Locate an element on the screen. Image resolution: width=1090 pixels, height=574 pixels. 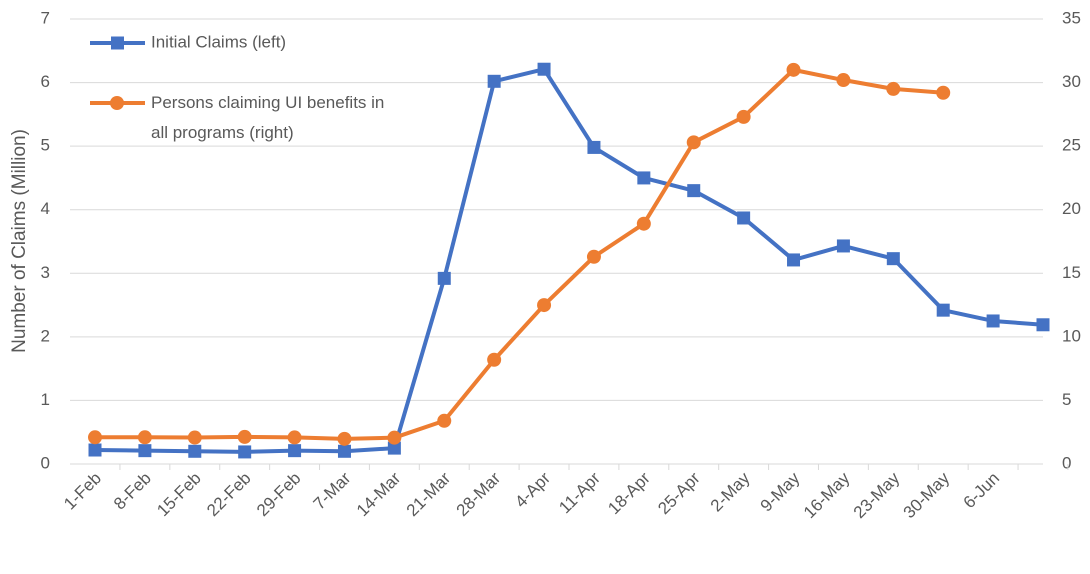
y-tick-label: 6 is located at coordinates (45, 81).